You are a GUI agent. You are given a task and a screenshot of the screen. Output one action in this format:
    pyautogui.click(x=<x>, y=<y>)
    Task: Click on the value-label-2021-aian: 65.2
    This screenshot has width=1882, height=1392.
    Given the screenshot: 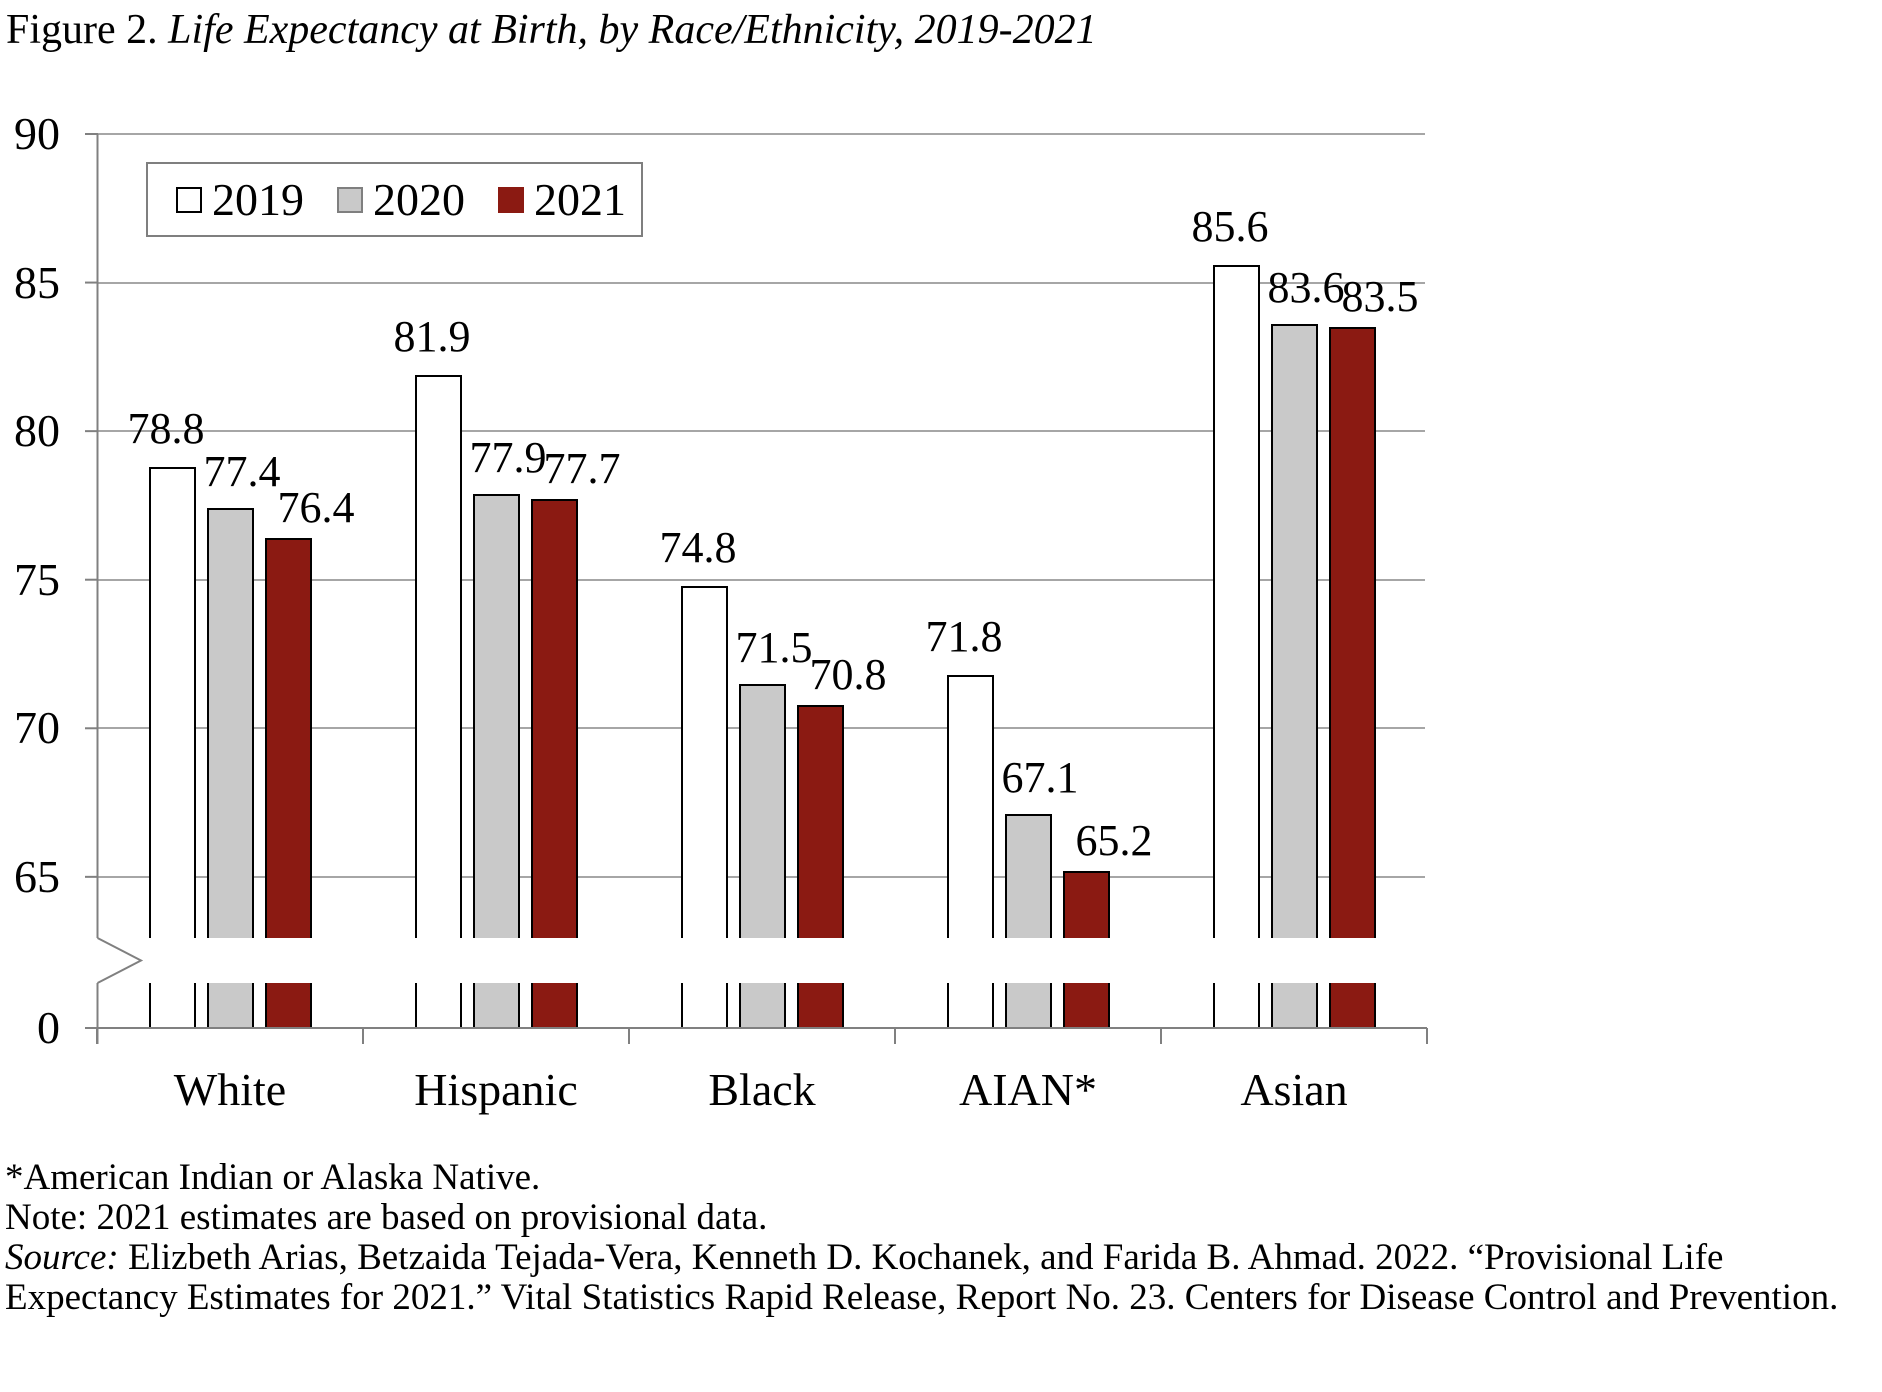 What is the action you would take?
    pyautogui.click(x=1114, y=840)
    